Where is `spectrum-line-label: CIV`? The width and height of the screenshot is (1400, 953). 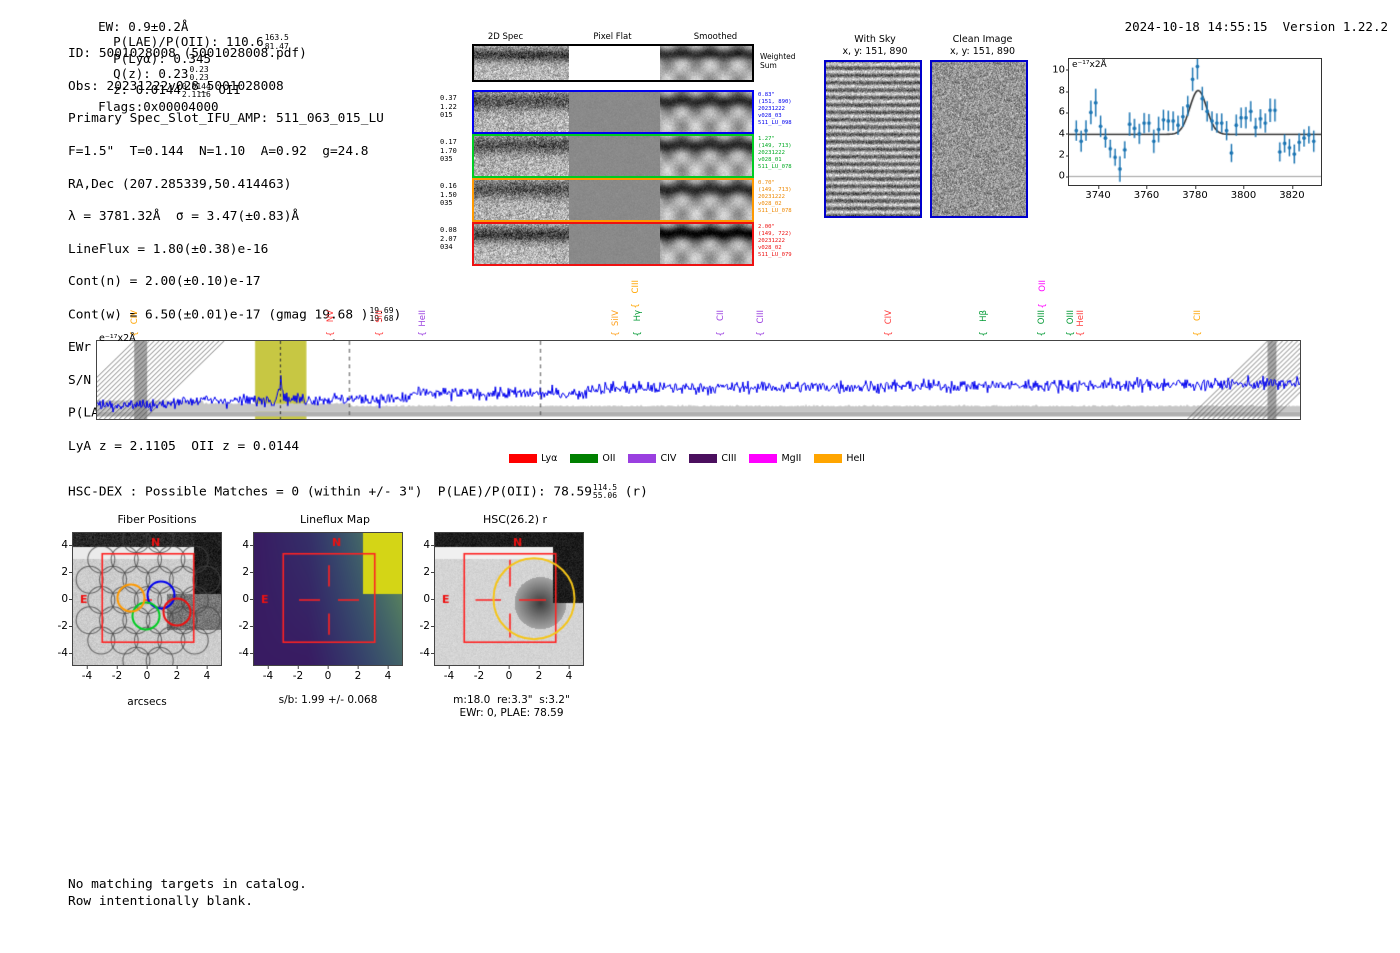
spectrum-line-label: CIV is located at coordinates (889, 317).